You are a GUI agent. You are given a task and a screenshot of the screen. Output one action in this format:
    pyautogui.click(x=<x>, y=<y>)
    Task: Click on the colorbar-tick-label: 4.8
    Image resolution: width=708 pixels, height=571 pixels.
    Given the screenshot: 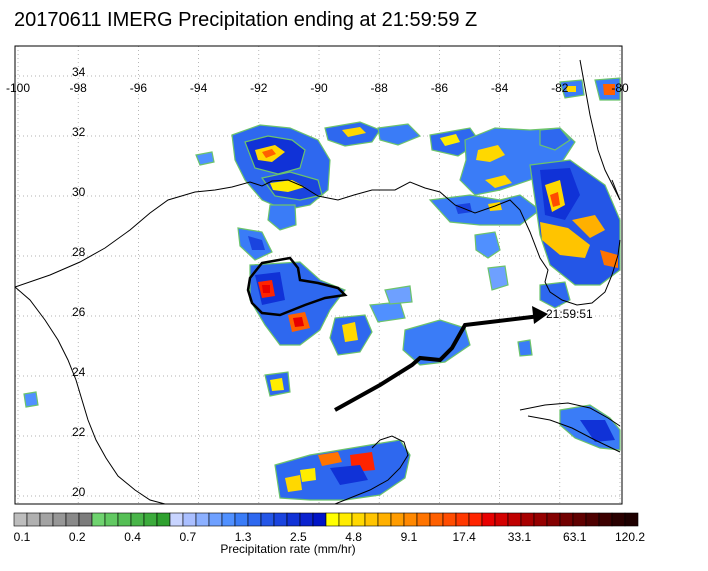 What is the action you would take?
    pyautogui.click(x=353, y=537)
    